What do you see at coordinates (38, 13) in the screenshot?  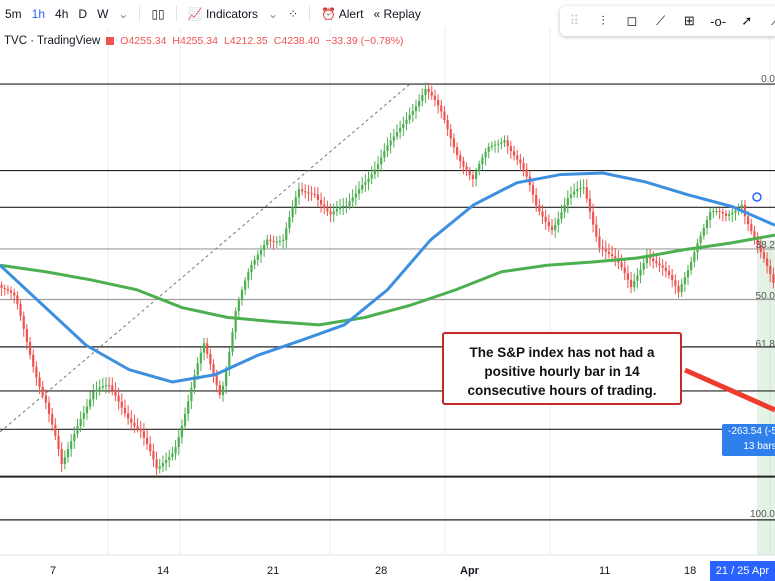 I see `interval-1h: 1h` at bounding box center [38, 13].